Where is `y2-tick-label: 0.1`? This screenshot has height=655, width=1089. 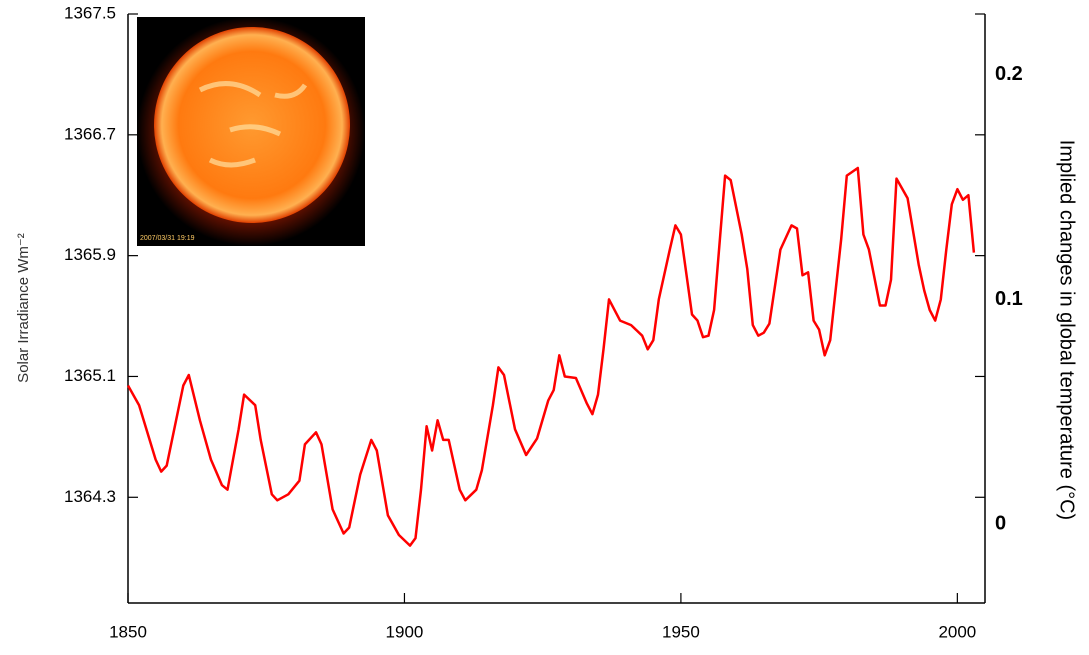
y2-tick-label: 0.1 is located at coordinates (1009, 299).